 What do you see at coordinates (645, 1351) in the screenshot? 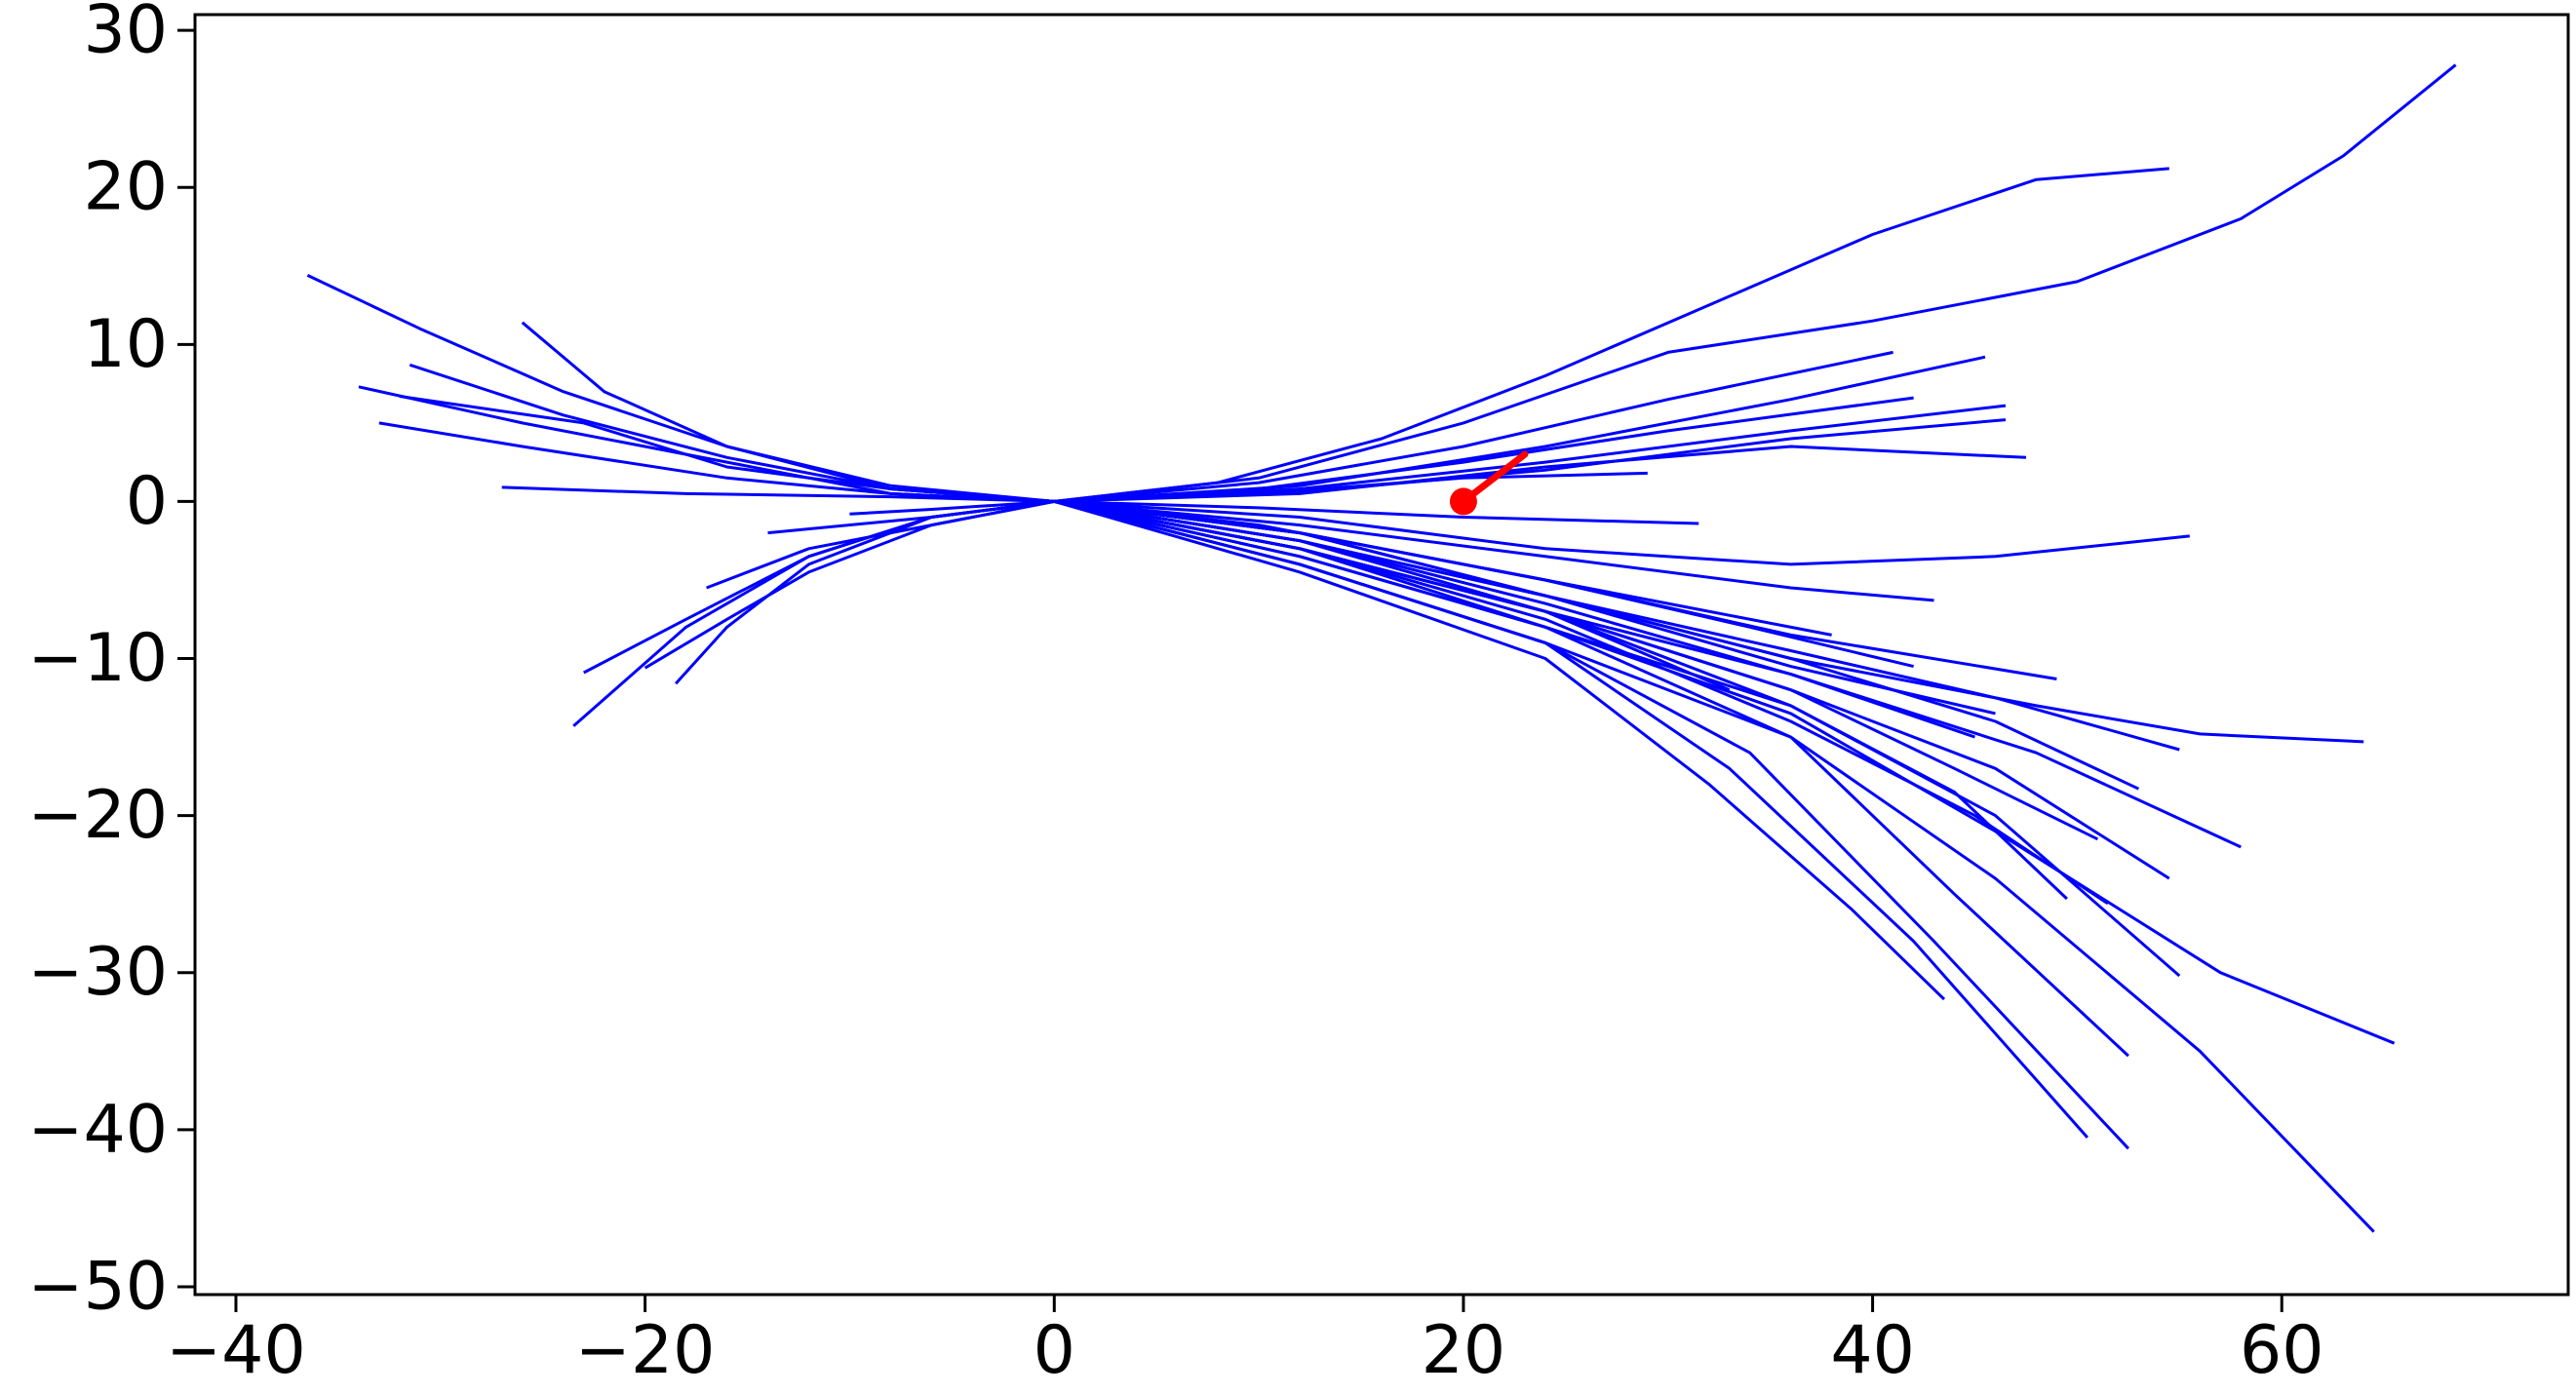
I see `x-tick-label: −20` at bounding box center [645, 1351].